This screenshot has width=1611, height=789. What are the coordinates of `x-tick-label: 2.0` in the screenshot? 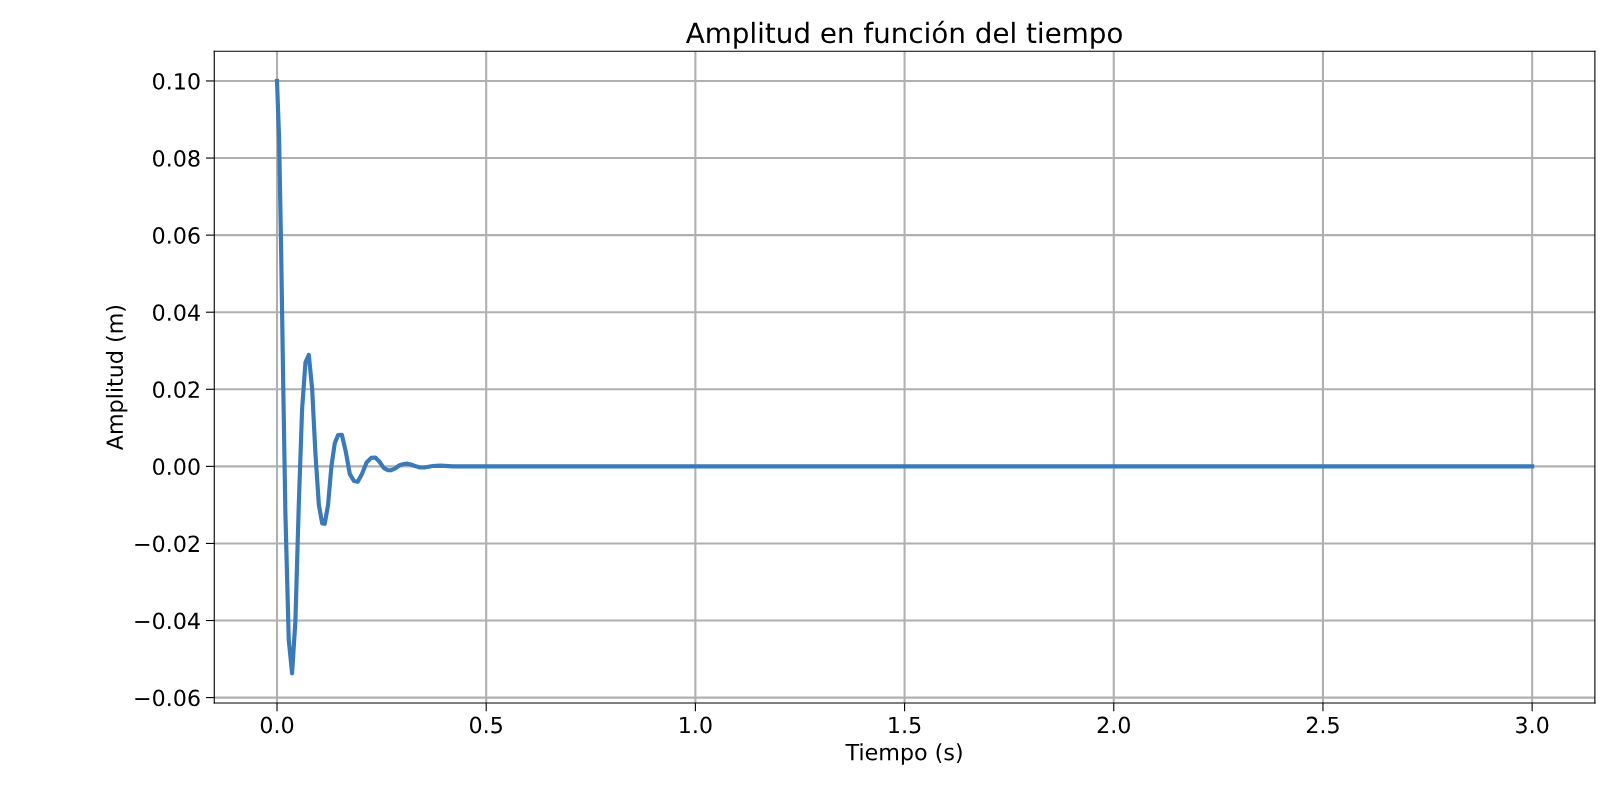 It's located at (1113, 725).